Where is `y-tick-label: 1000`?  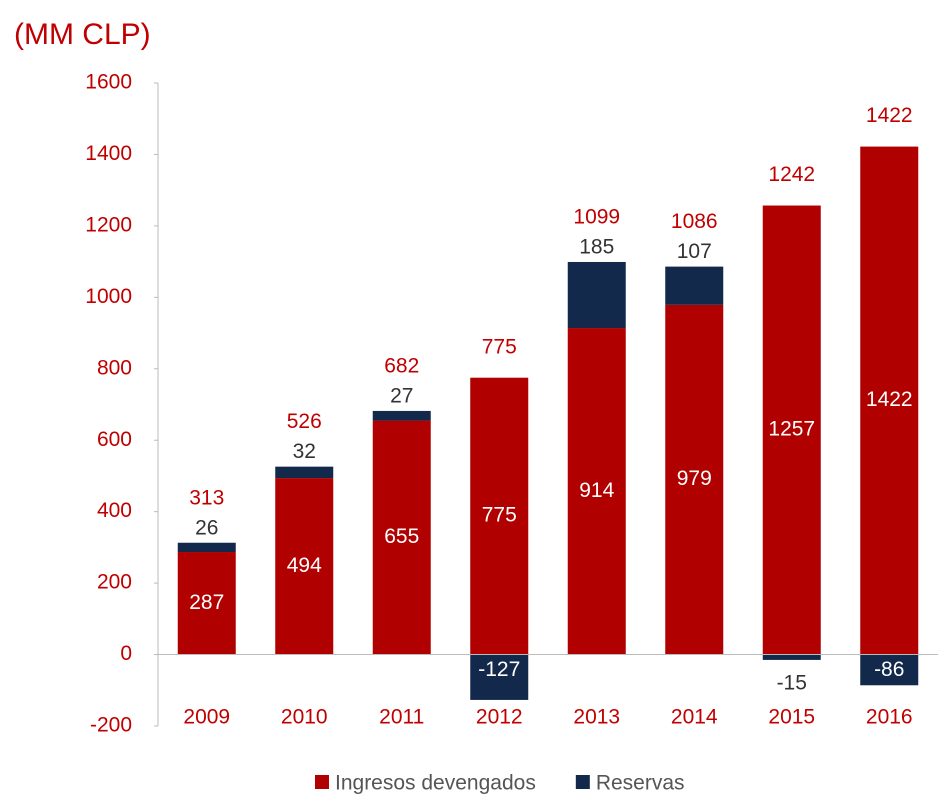
y-tick-label: 1000 is located at coordinates (108, 296).